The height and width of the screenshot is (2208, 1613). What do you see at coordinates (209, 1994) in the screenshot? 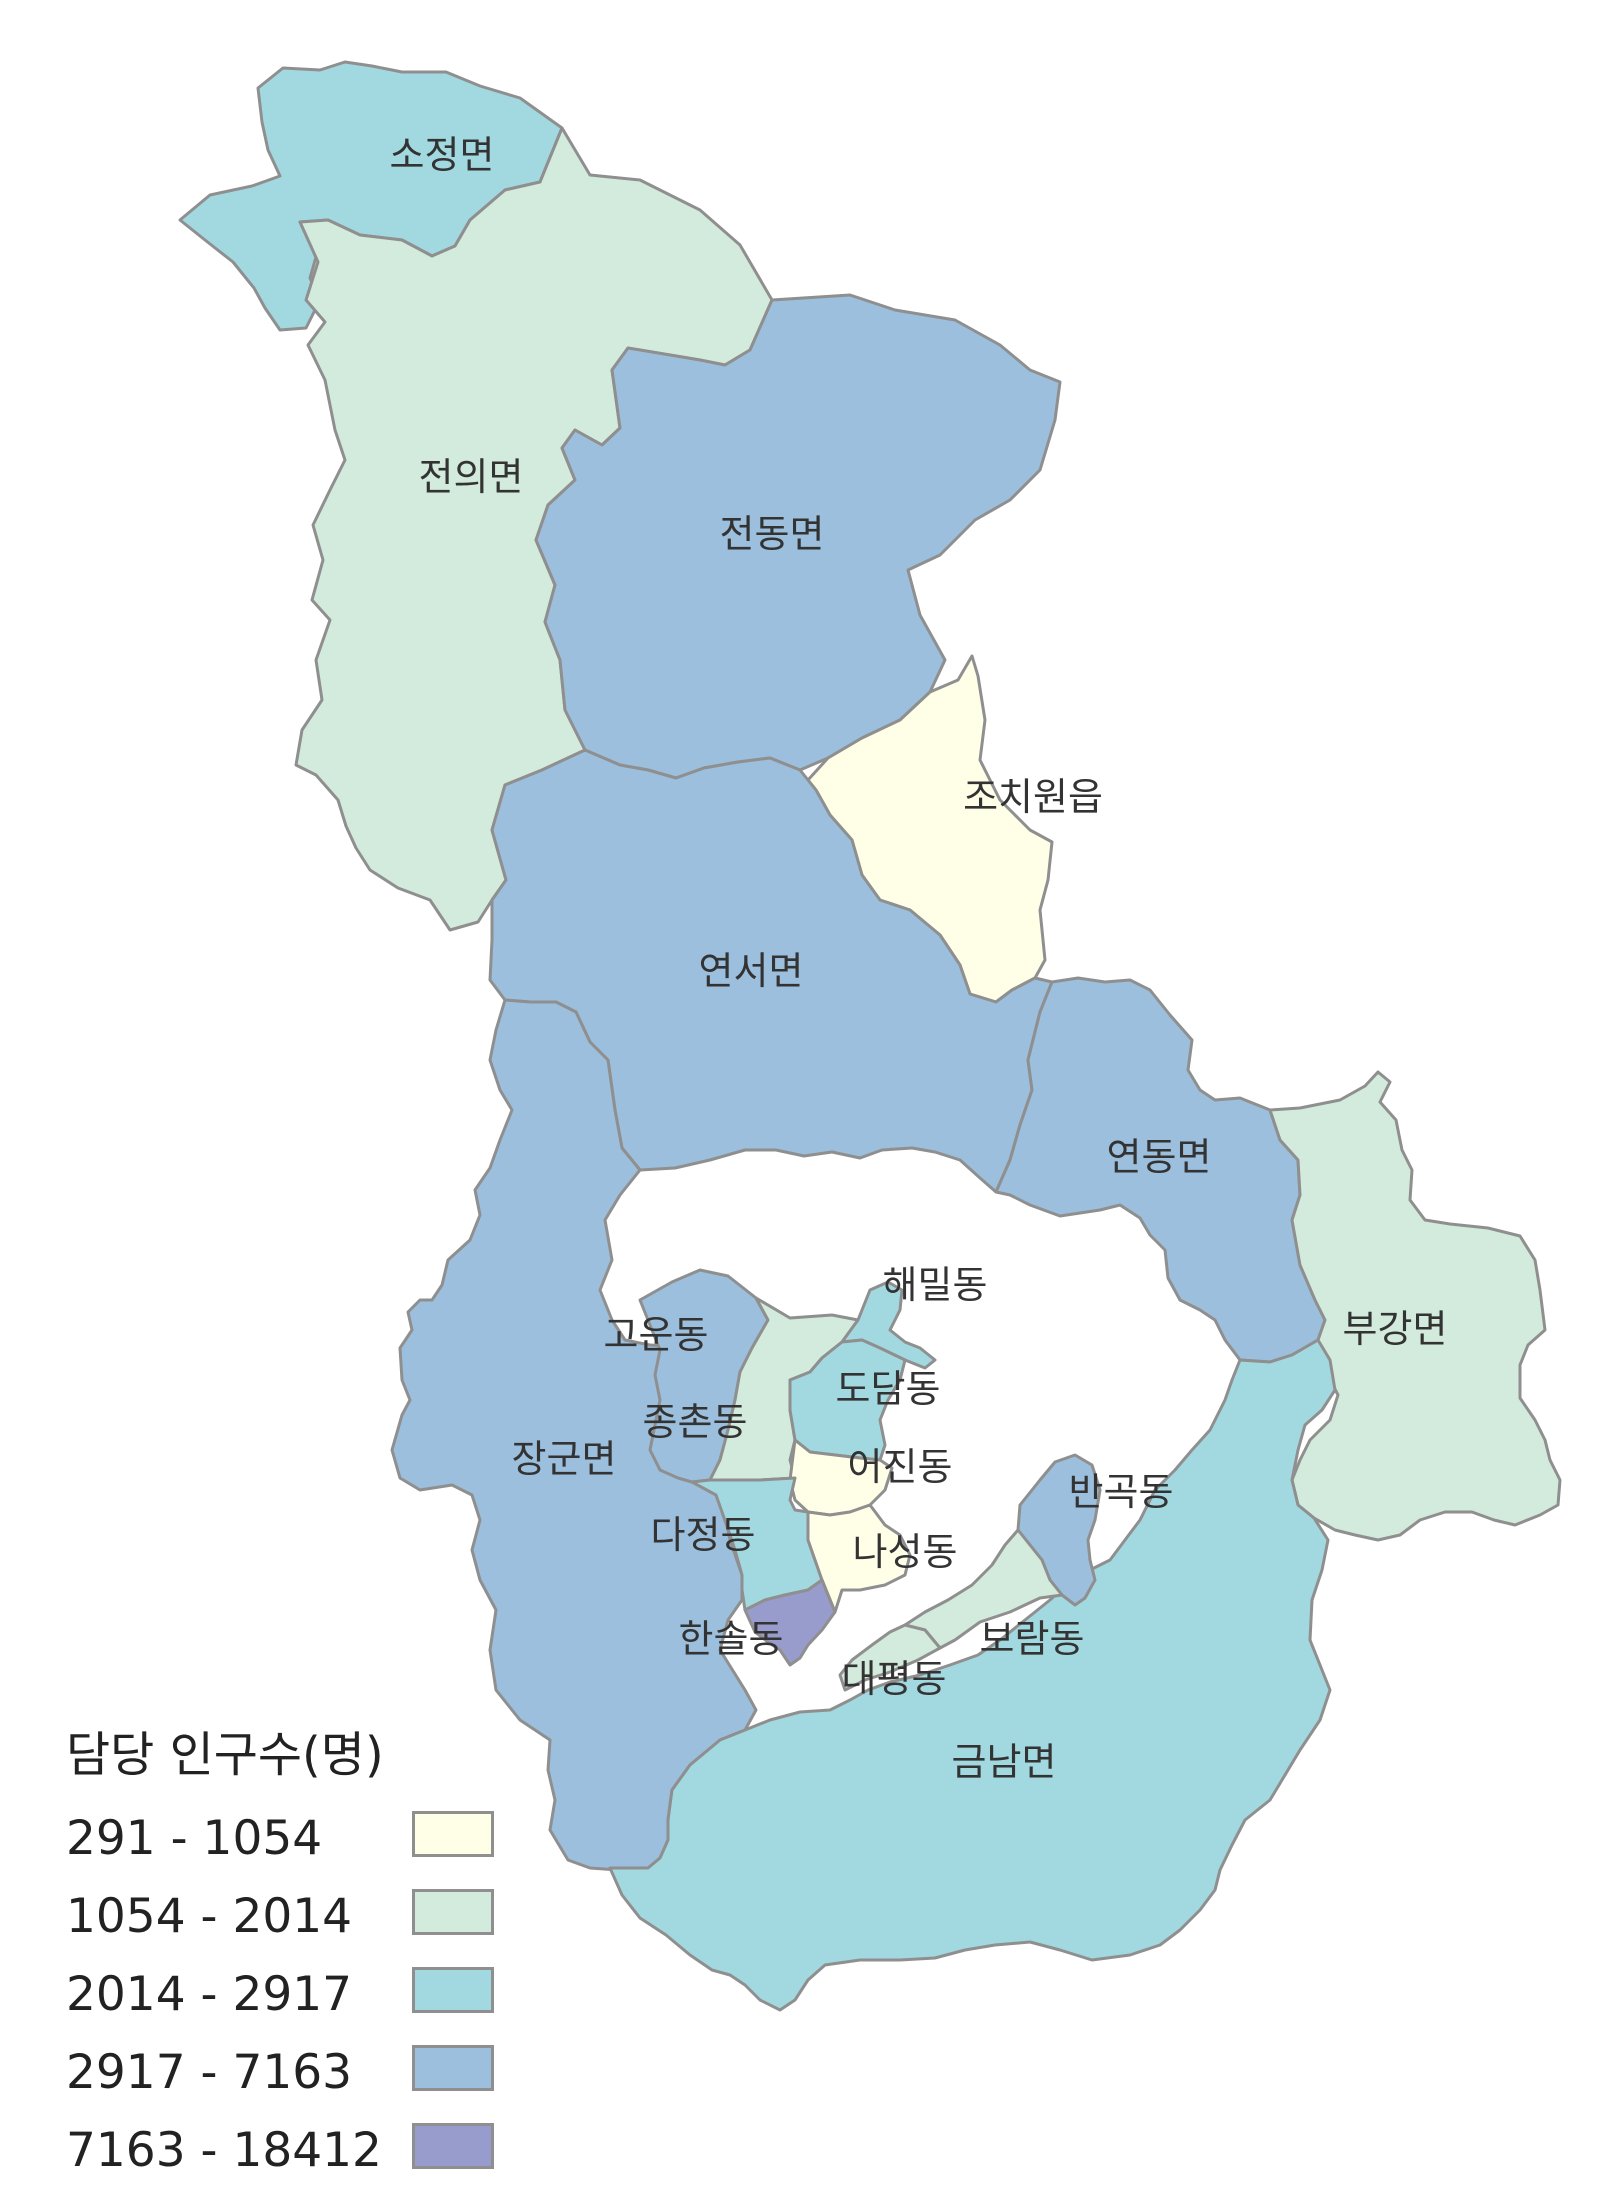
I see `legend-label: 2014 - 2917` at bounding box center [209, 1994].